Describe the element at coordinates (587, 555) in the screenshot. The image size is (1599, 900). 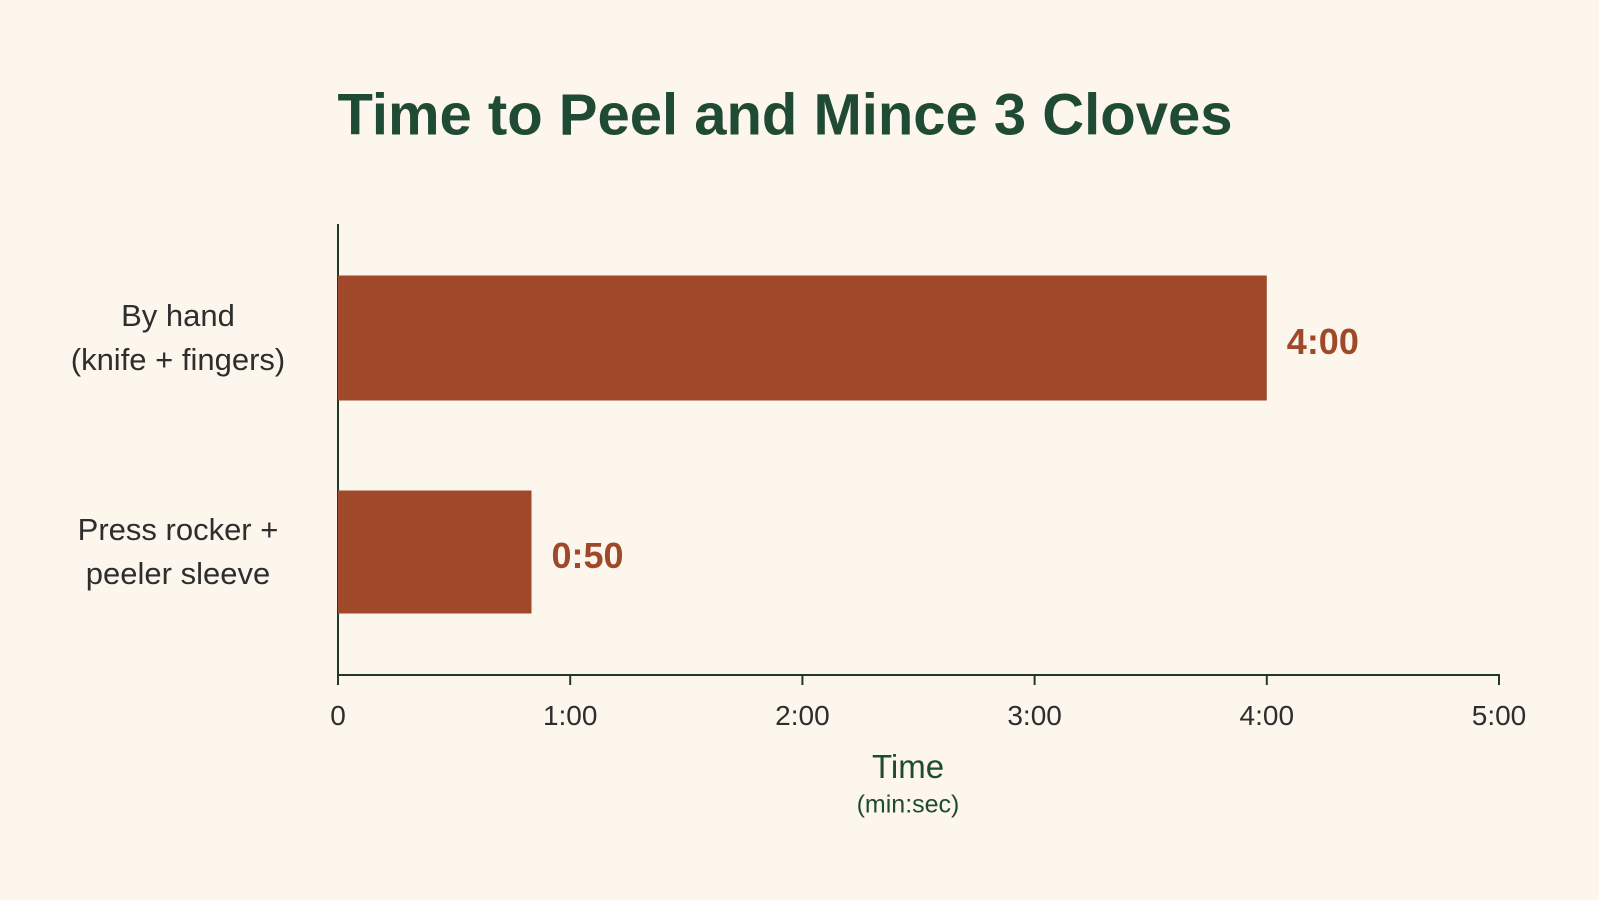
I see `value-label: 0:50` at that location.